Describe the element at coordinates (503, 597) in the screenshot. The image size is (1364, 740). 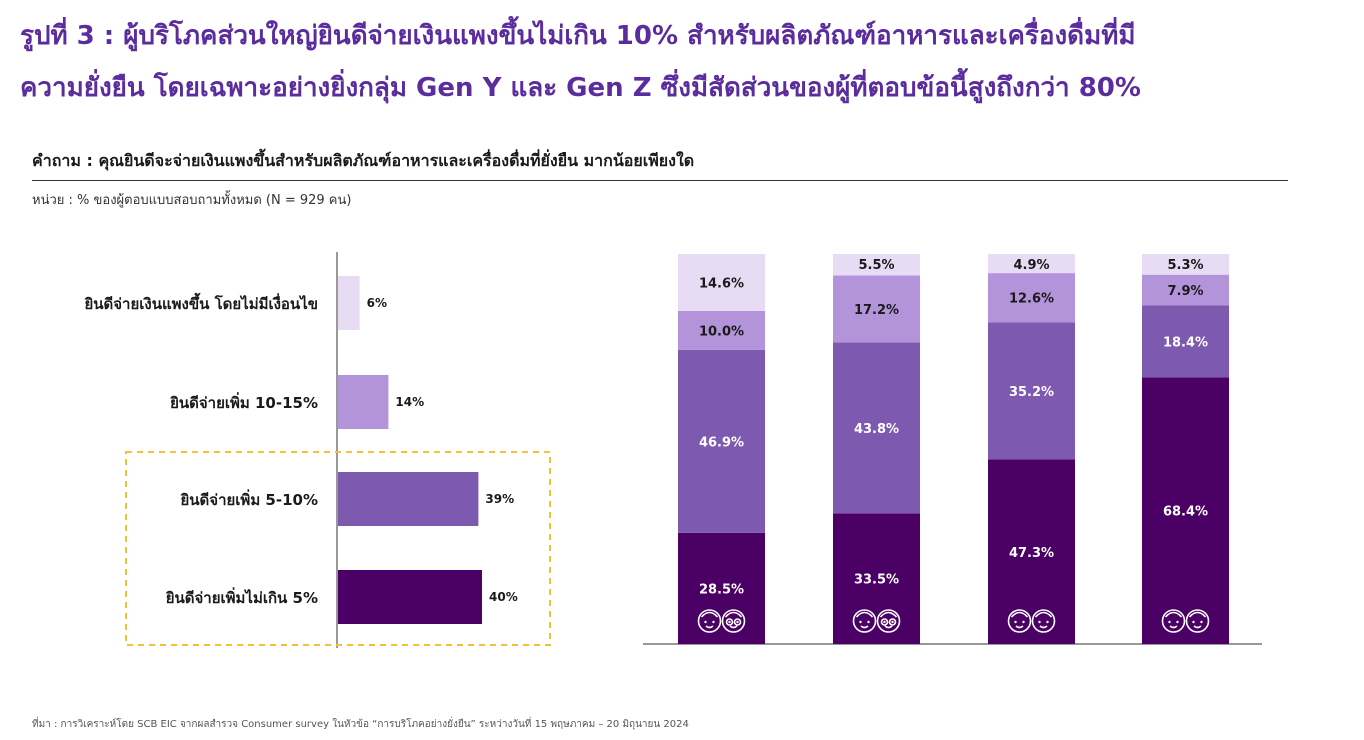
I see `data-label: 40%` at that location.